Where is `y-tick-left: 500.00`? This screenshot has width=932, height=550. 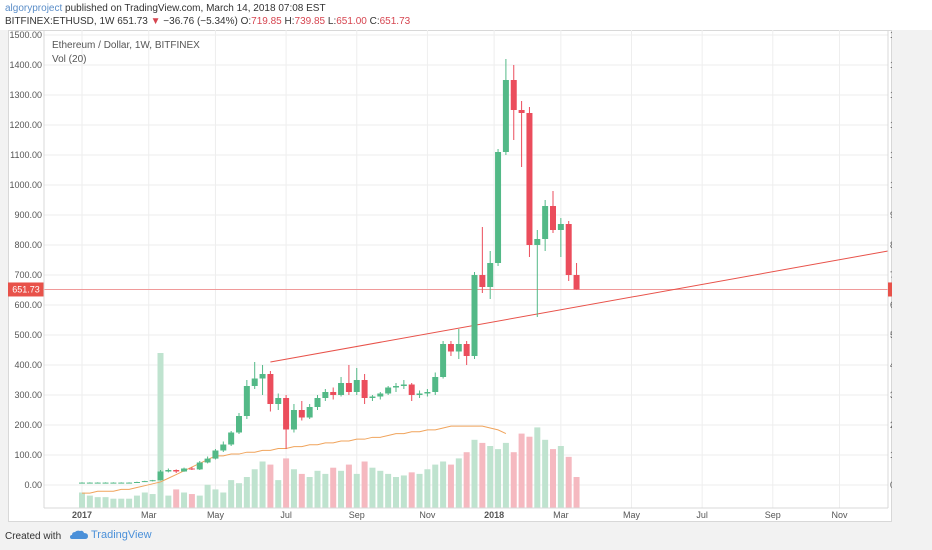 y-tick-left: 500.00 is located at coordinates (28, 335).